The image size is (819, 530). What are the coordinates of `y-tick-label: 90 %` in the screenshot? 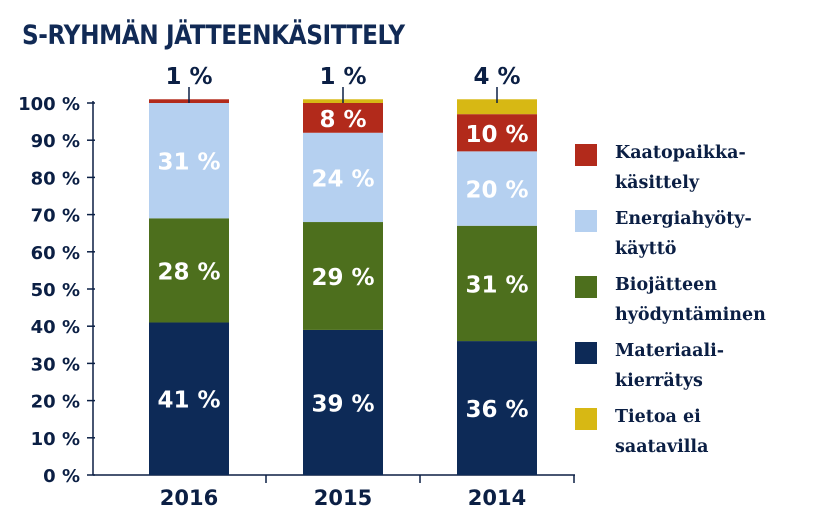 It's located at (55, 141).